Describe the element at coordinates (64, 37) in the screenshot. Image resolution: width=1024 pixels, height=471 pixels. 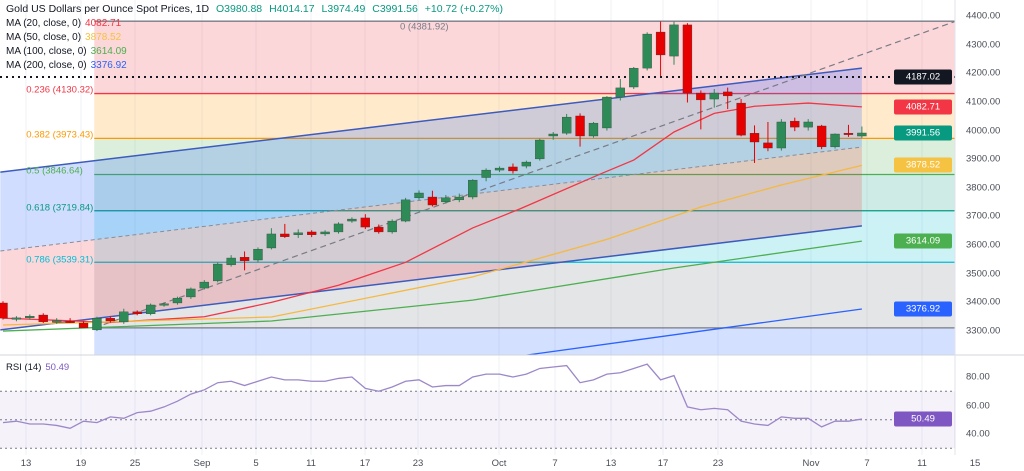
I see `legend-ma50: MA (50, close, 0) 3878.52` at that location.